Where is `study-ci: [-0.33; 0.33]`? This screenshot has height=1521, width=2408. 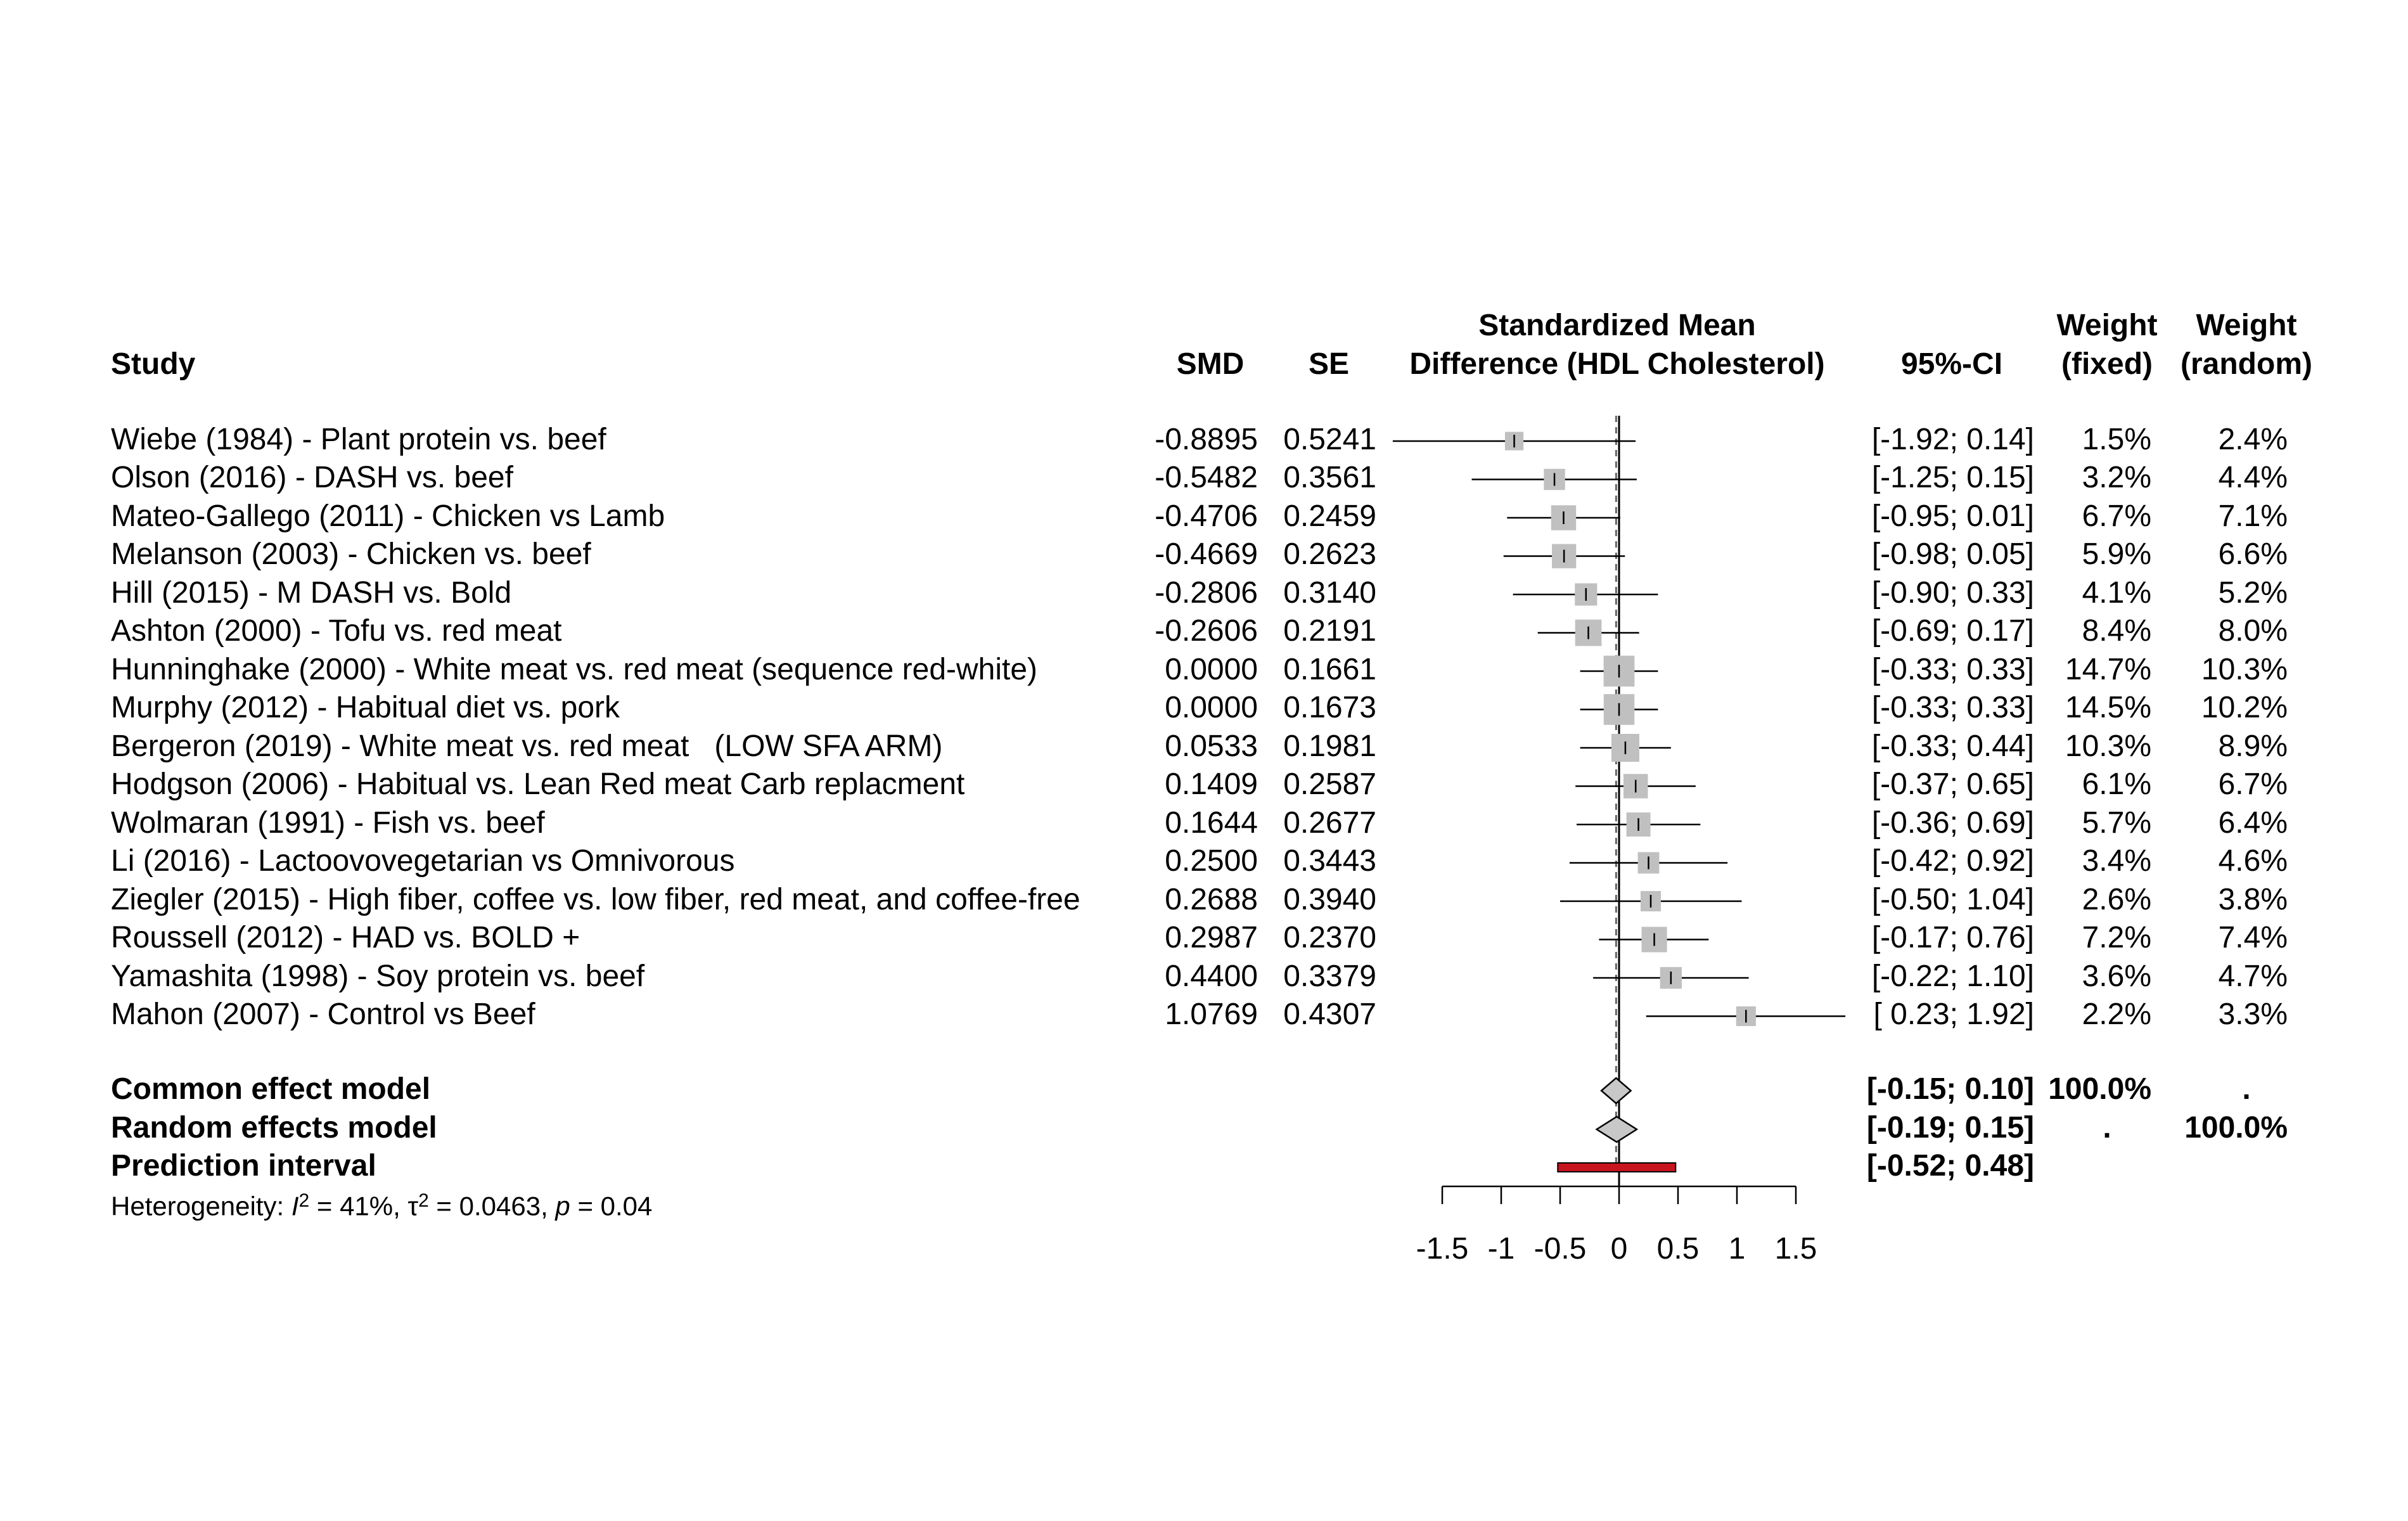
study-ci: [-0.33; 0.33] is located at coordinates (1952, 669).